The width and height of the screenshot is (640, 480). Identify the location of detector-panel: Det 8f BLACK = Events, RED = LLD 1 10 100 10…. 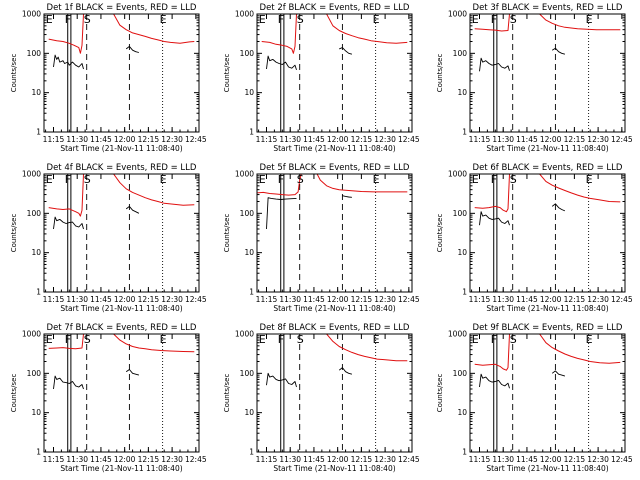
(321, 398).